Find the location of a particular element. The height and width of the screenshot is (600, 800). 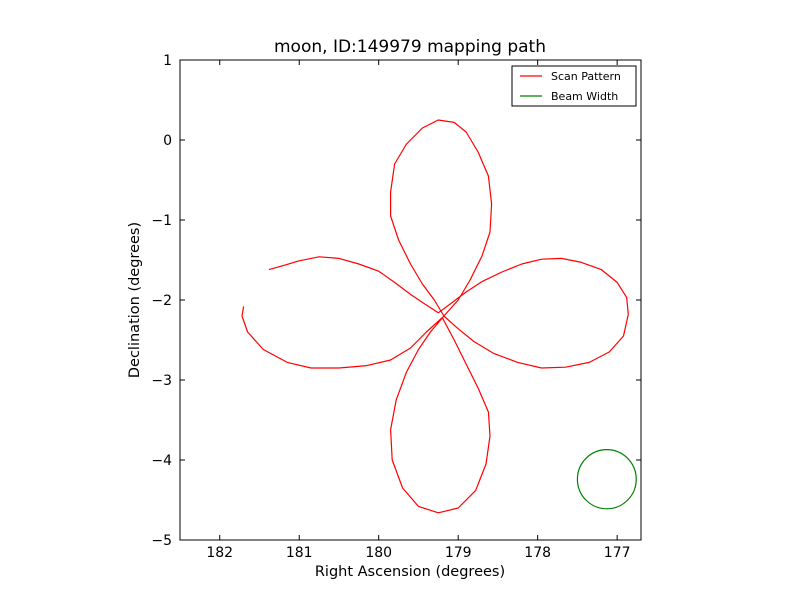

x-tick-label: 180 is located at coordinates (378, 553).